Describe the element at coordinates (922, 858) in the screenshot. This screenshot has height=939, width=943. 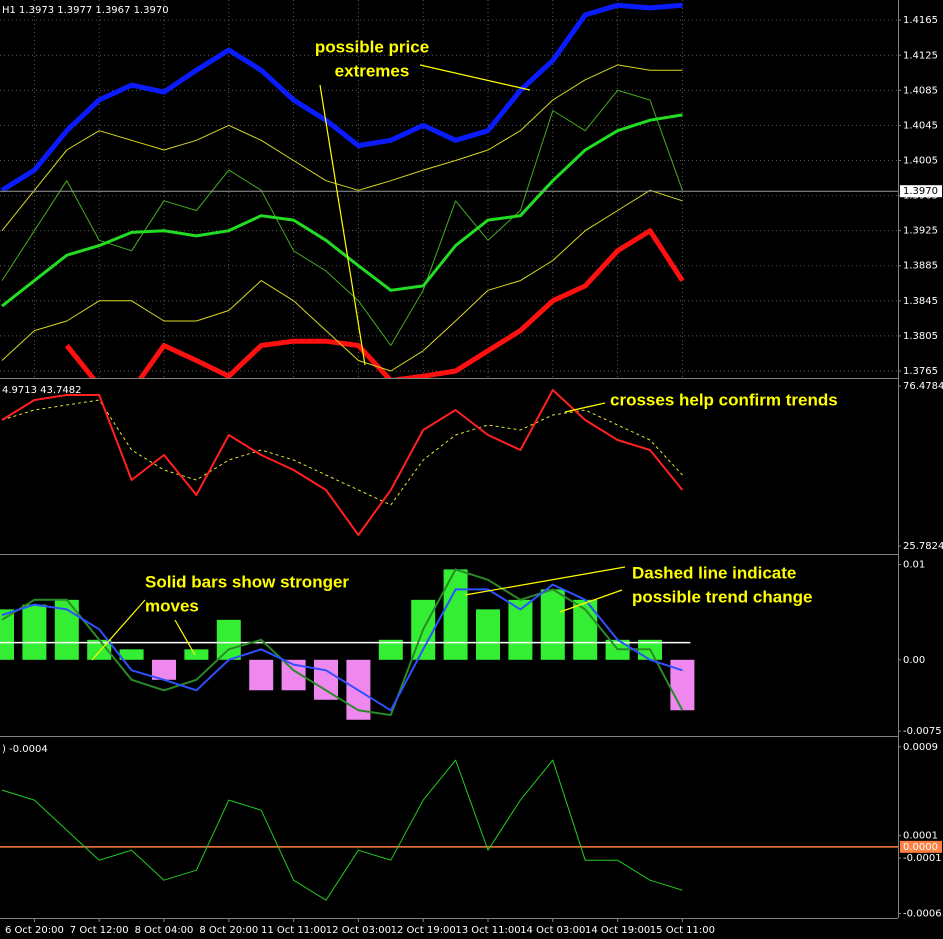
I see `y-tick-label: -0.0001` at that location.